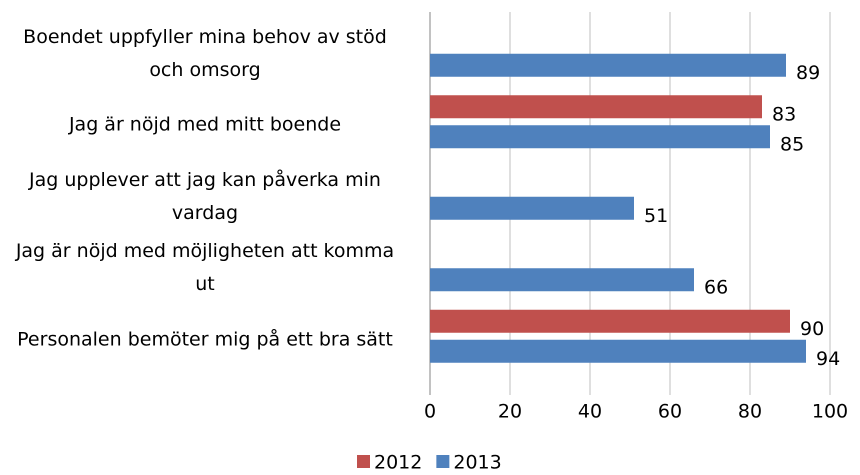 The width and height of the screenshot is (860, 475). What do you see at coordinates (784, 114) in the screenshot?
I see `value-label: 83` at bounding box center [784, 114].